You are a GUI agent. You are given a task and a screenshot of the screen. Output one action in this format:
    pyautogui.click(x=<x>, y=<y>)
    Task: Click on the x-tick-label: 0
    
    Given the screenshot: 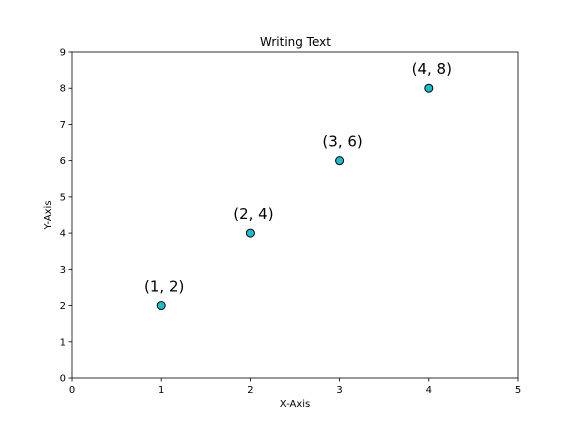 What is the action you would take?
    pyautogui.click(x=72, y=390)
    